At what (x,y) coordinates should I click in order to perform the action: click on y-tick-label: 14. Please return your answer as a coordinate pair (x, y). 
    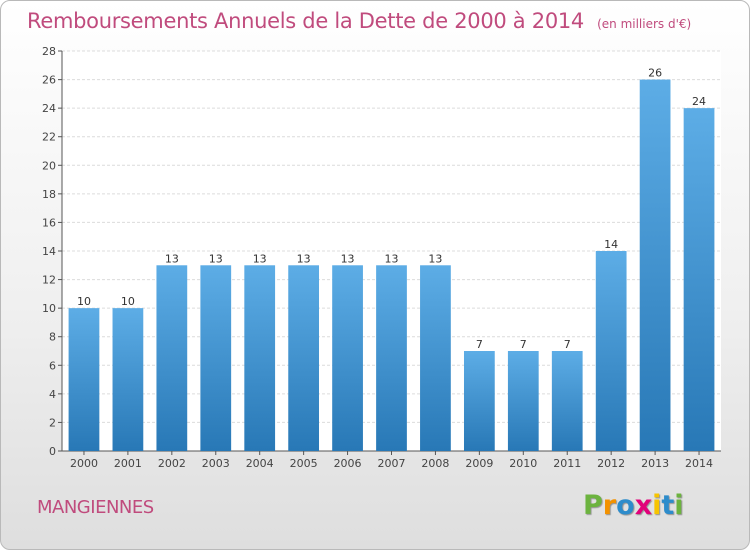
    Looking at the image, I should click on (49, 251).